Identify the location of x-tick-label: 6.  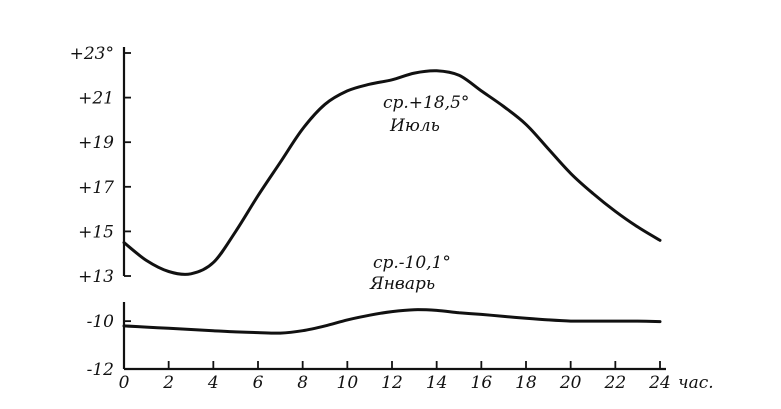
(258, 383).